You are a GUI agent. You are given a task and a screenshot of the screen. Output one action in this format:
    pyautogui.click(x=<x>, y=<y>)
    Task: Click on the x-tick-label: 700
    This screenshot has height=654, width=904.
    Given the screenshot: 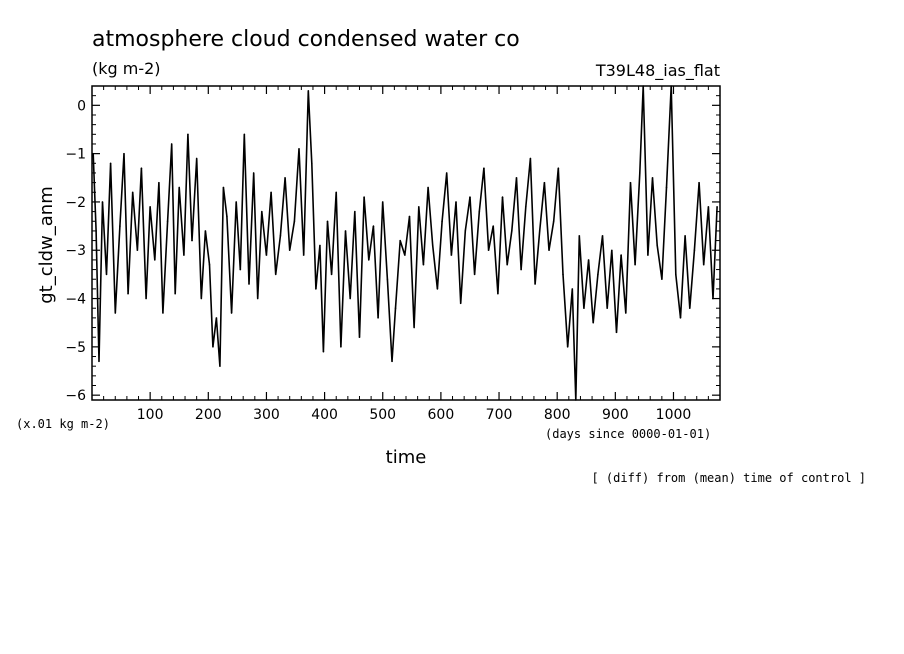 What is the action you would take?
    pyautogui.click(x=499, y=415)
    